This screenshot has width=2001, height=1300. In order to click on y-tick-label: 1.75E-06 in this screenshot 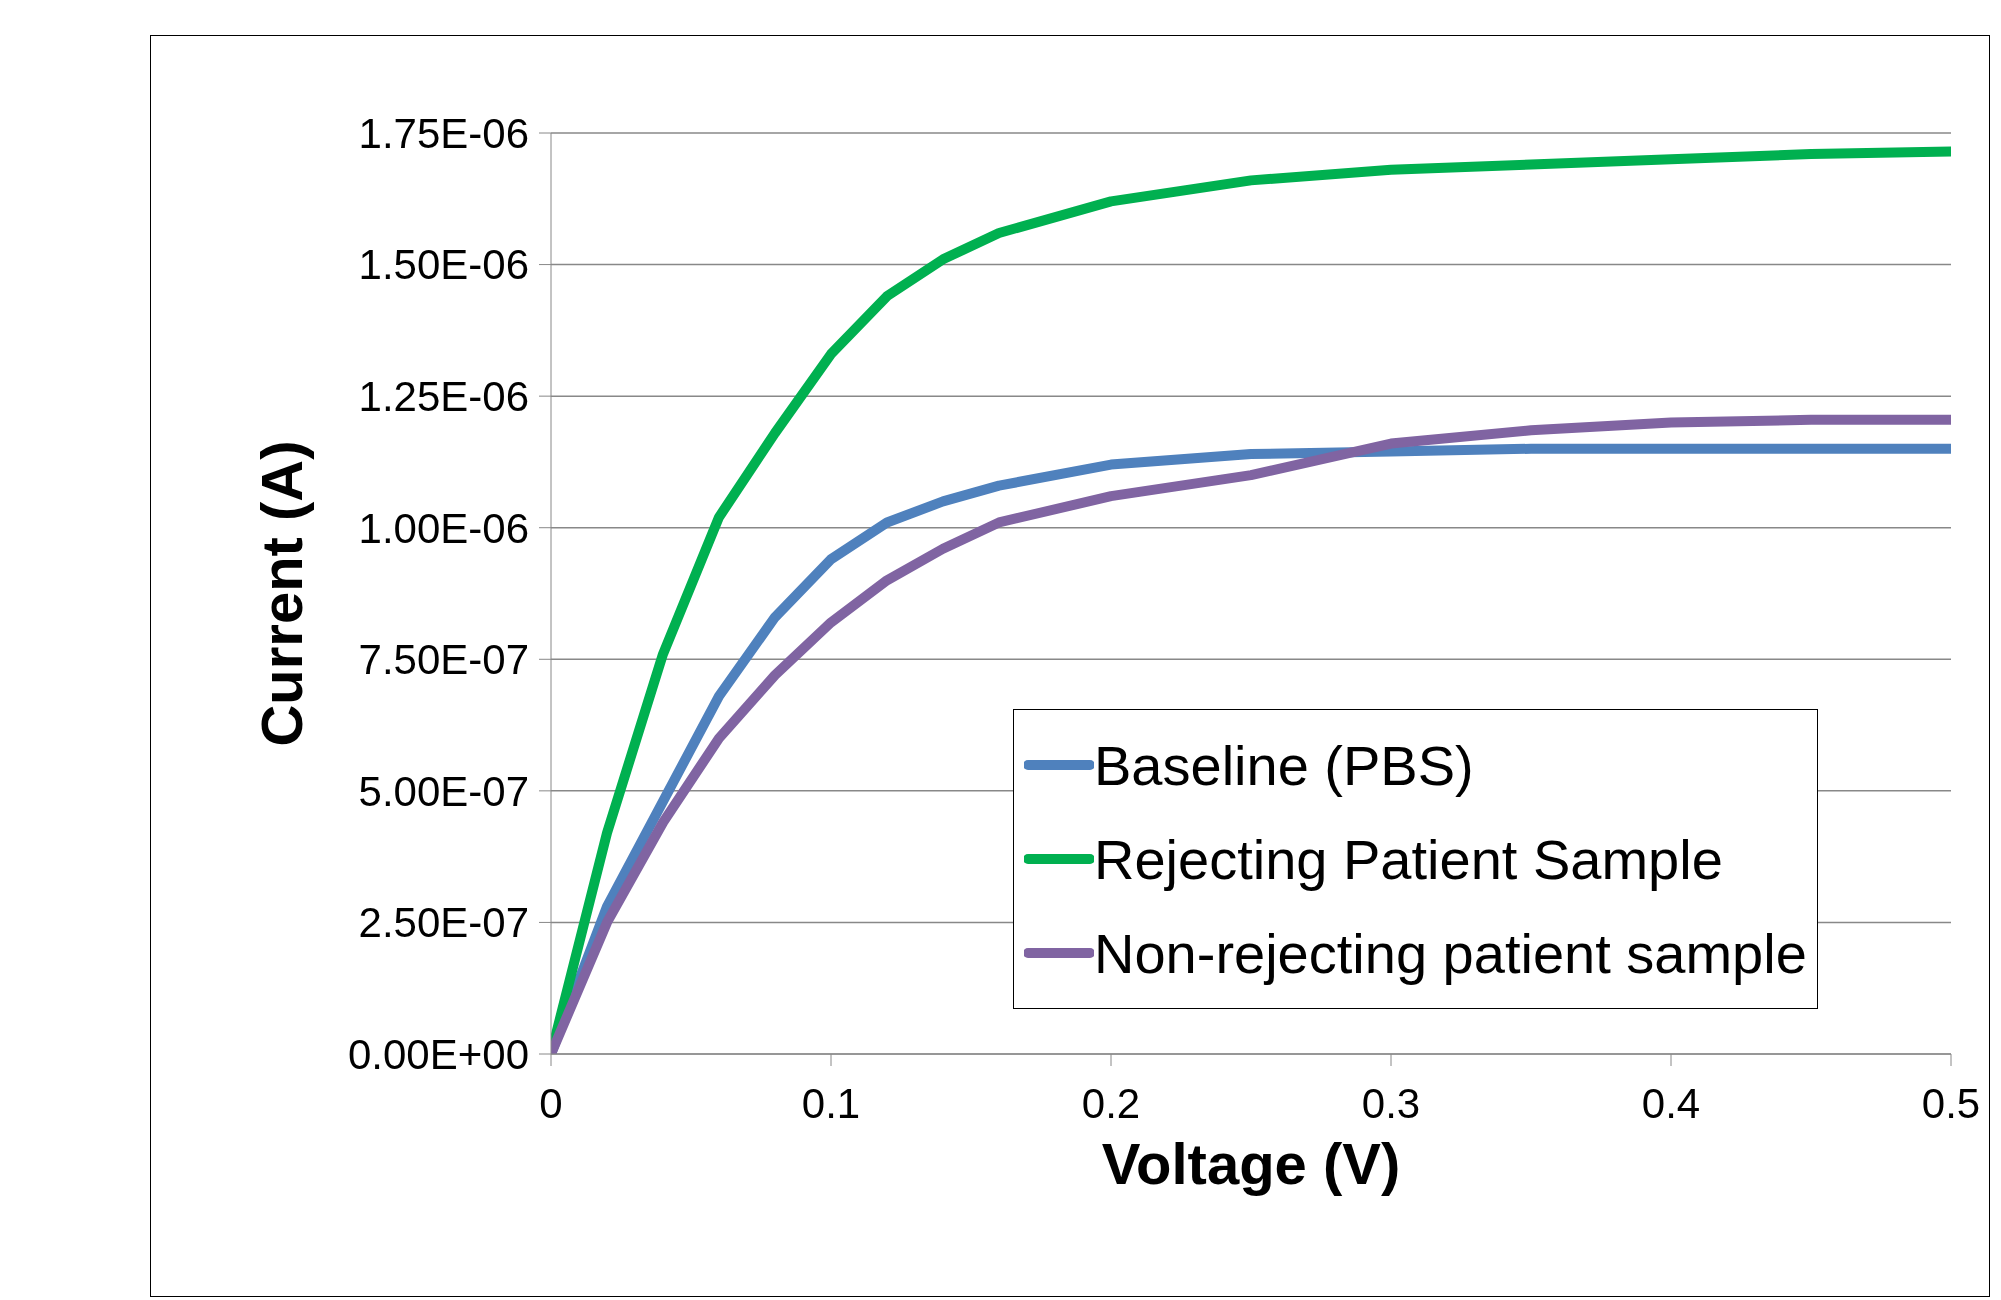, I will do `click(443, 133)`.